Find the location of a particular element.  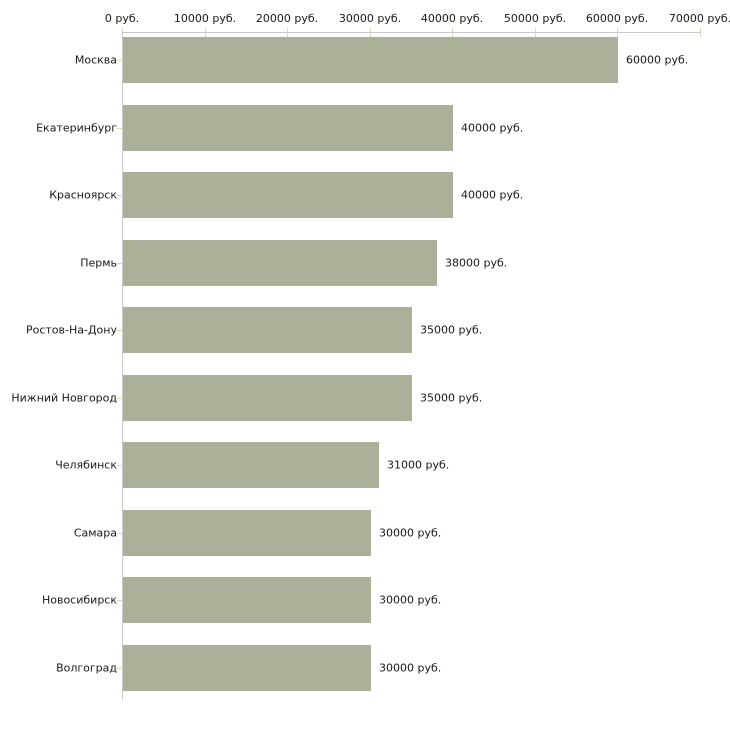

category-label: Красноярск is located at coordinates (83, 195).